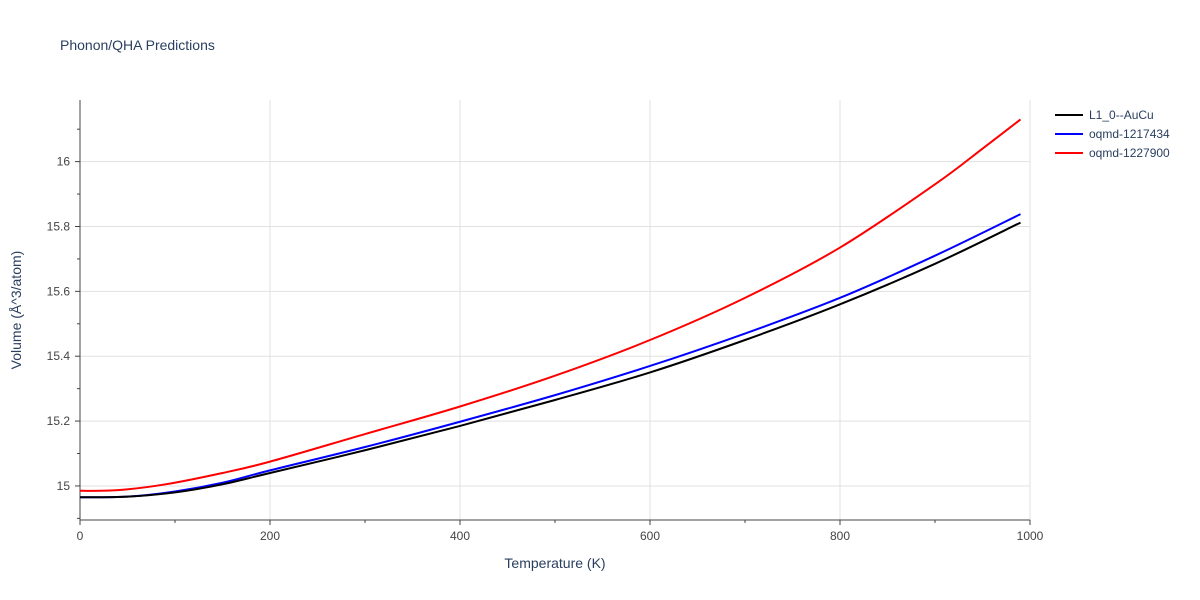  What do you see at coordinates (59, 356) in the screenshot?
I see `y-tick-label: 15.4` at bounding box center [59, 356].